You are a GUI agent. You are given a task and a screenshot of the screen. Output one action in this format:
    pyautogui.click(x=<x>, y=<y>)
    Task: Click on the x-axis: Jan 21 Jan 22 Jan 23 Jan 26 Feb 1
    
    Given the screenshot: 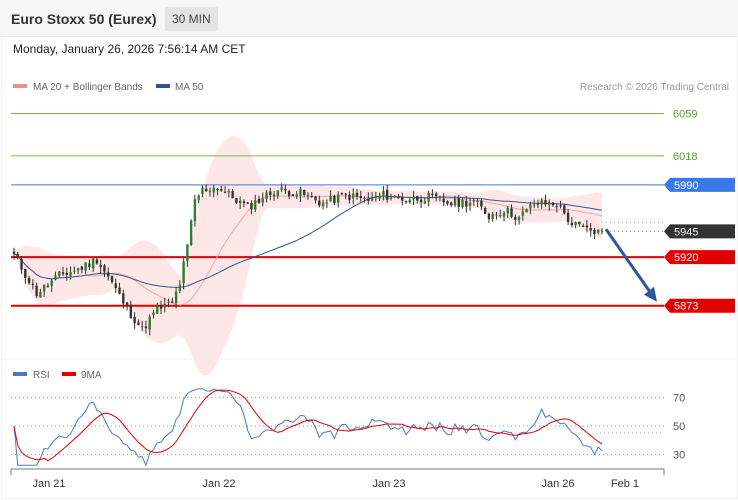 What is the action you would take?
    pyautogui.click(x=337, y=479)
    